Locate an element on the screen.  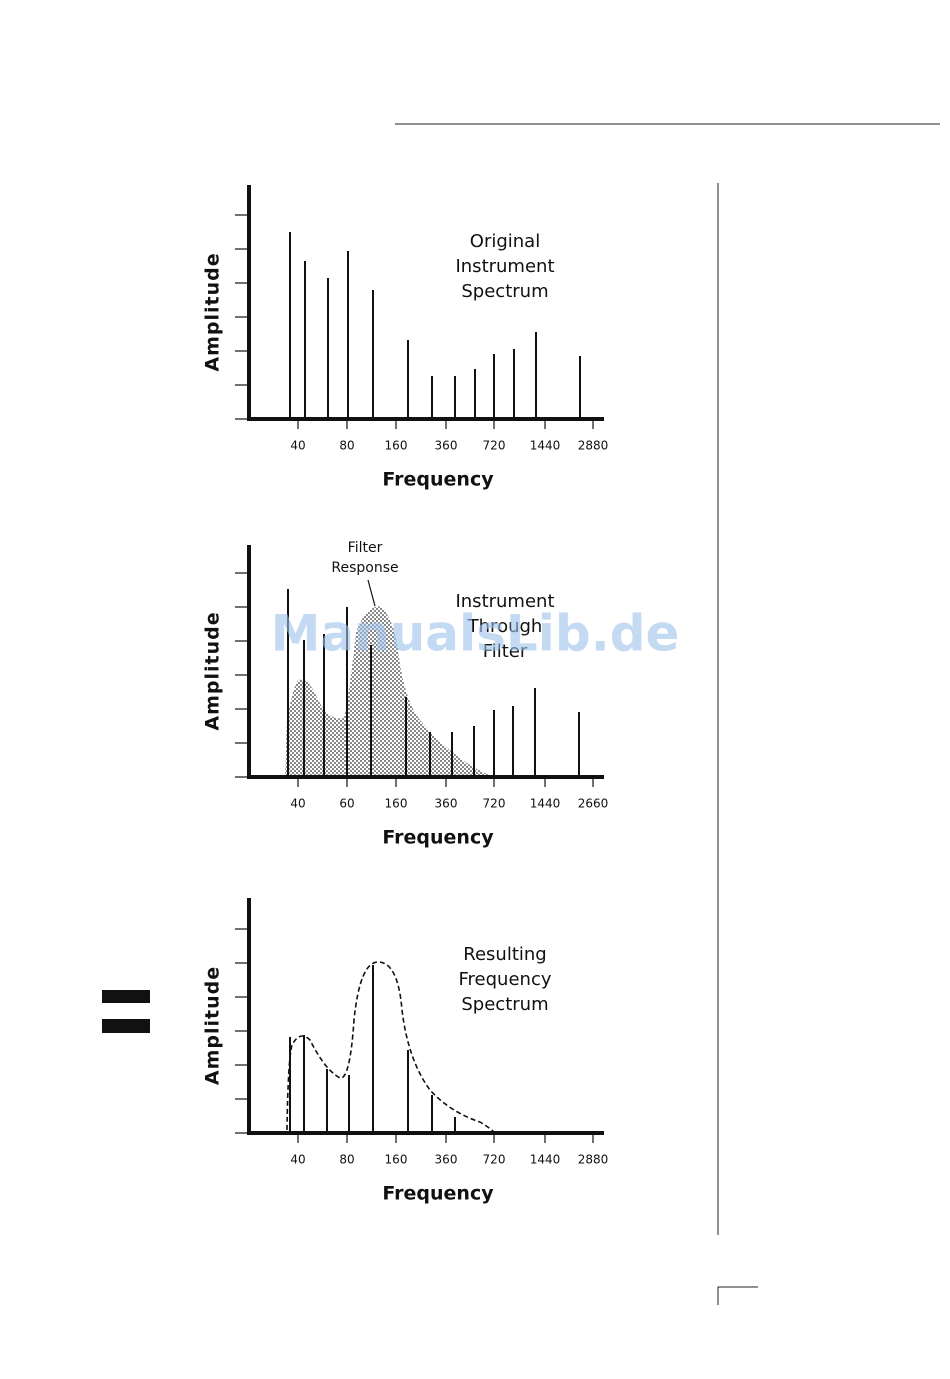
response-curve is located at coordinates (391, 1047).